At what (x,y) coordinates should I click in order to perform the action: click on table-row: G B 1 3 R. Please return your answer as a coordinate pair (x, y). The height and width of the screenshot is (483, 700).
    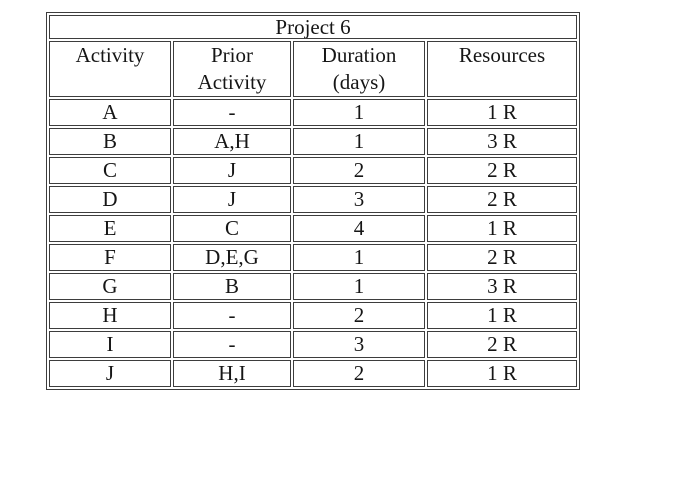
    Looking at the image, I should click on (313, 286).